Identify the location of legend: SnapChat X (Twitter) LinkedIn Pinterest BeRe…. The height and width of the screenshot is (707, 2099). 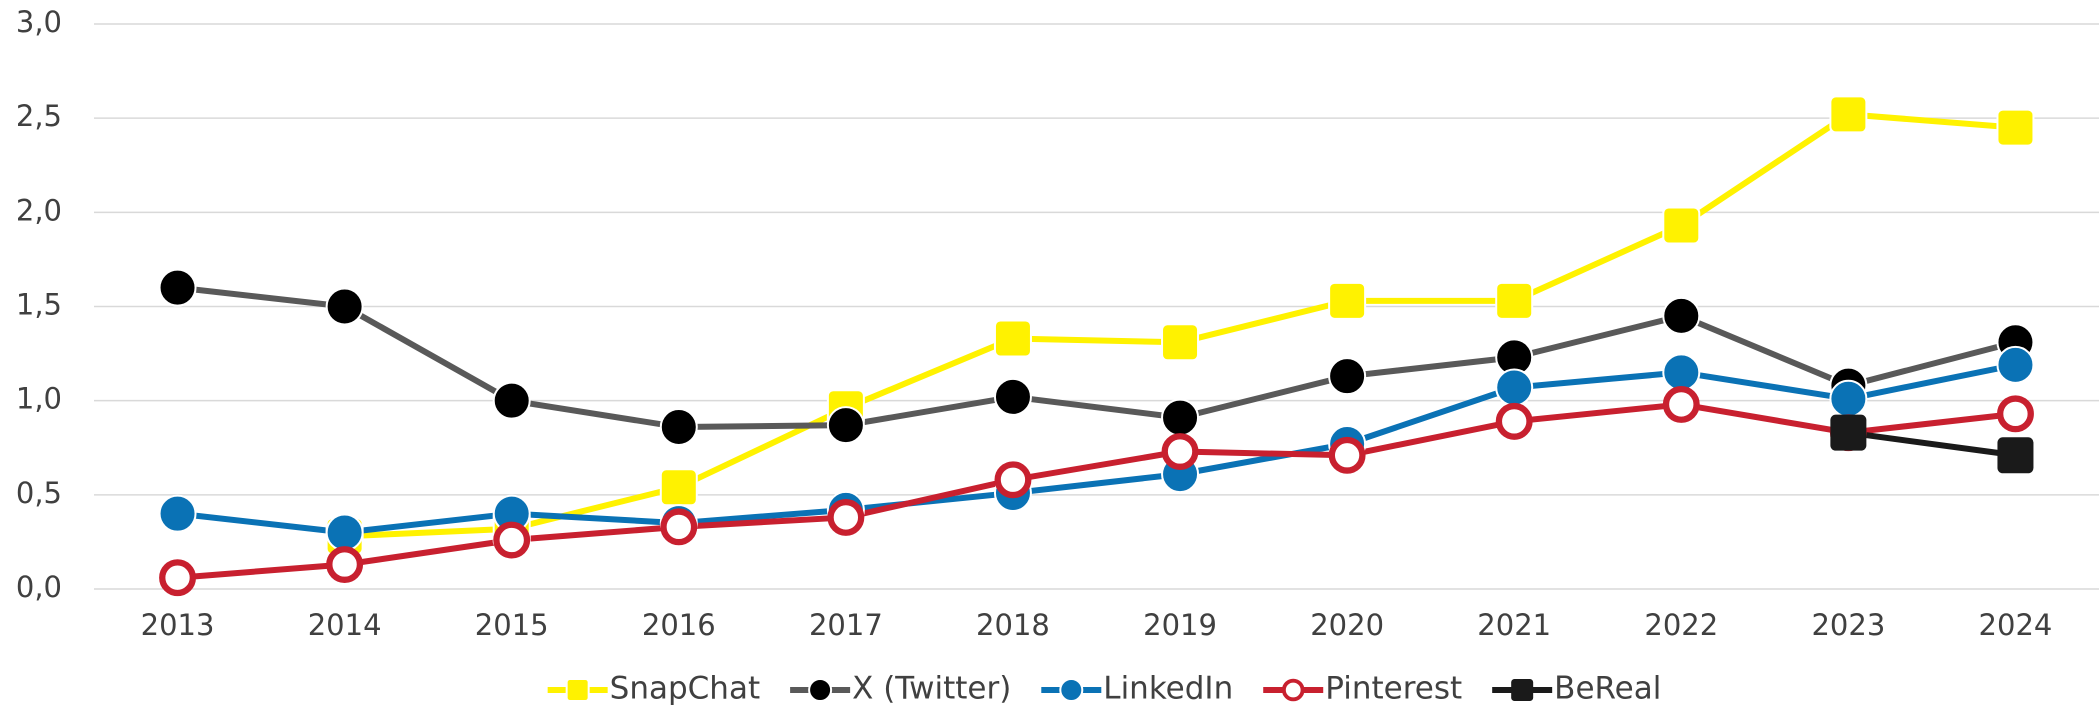
(1104, 689).